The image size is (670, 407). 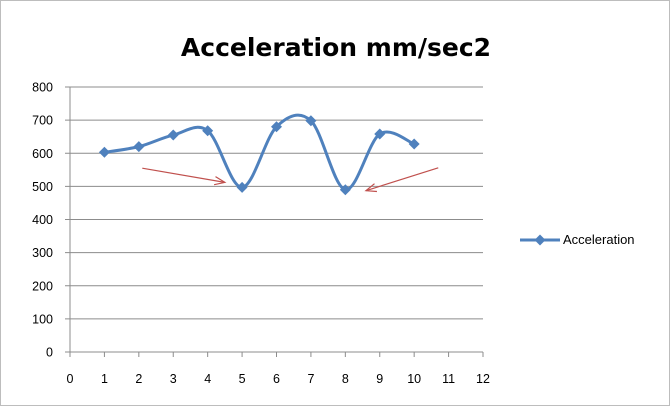 I want to click on x-tick-label-7: 7, so click(x=310, y=379).